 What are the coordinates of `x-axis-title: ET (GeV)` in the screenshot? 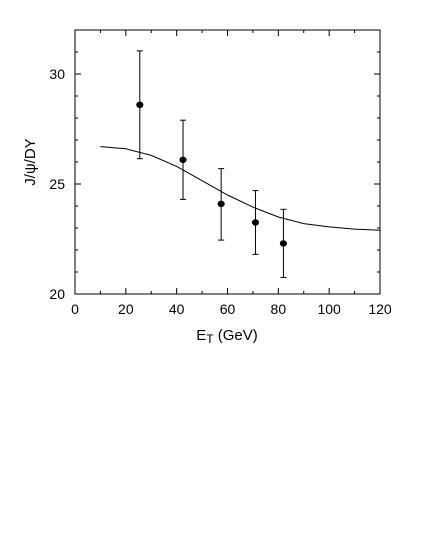 It's located at (227, 336).